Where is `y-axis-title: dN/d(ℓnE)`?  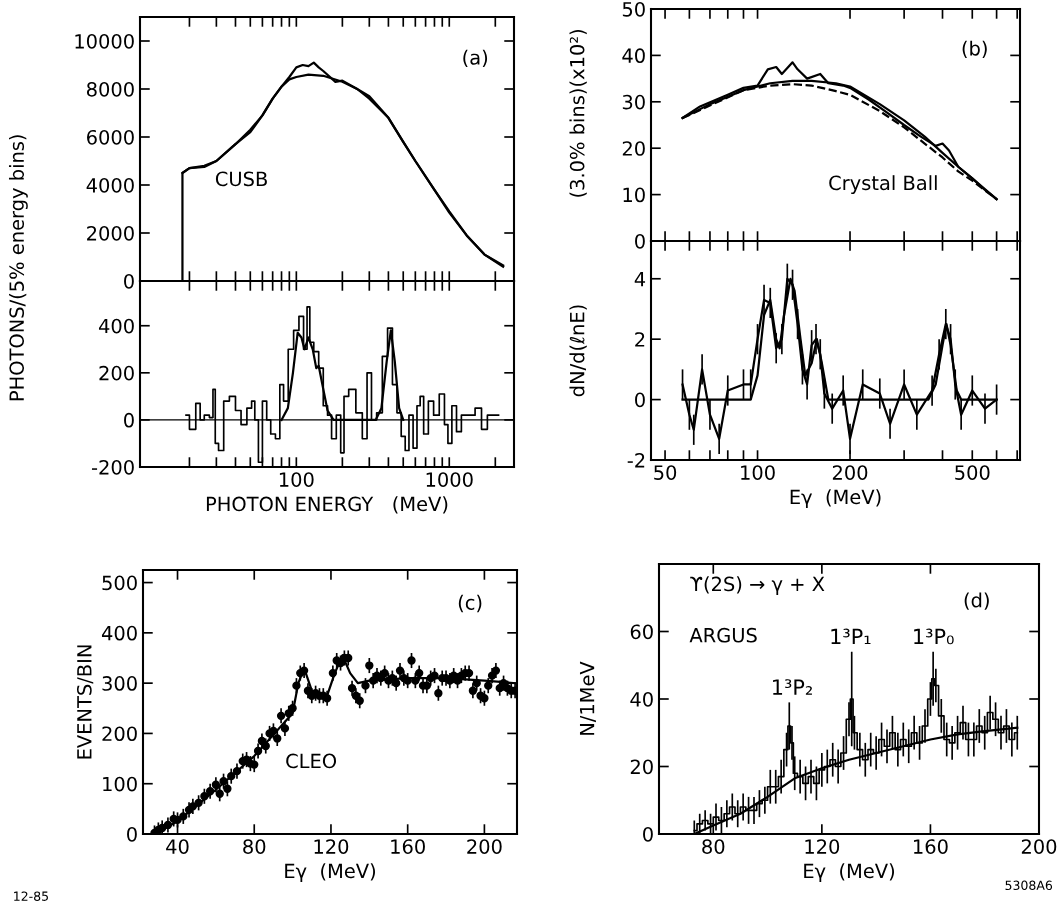
y-axis-title: dN/d(ℓnE) is located at coordinates (578, 351).